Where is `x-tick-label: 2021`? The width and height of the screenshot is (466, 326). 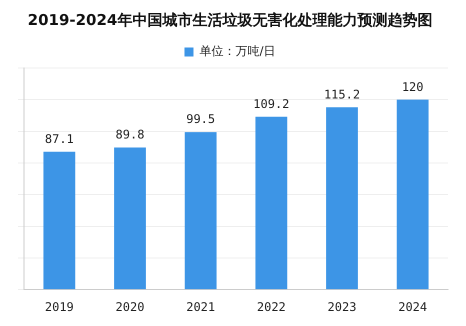
x-tick-label: 2021 is located at coordinates (201, 307).